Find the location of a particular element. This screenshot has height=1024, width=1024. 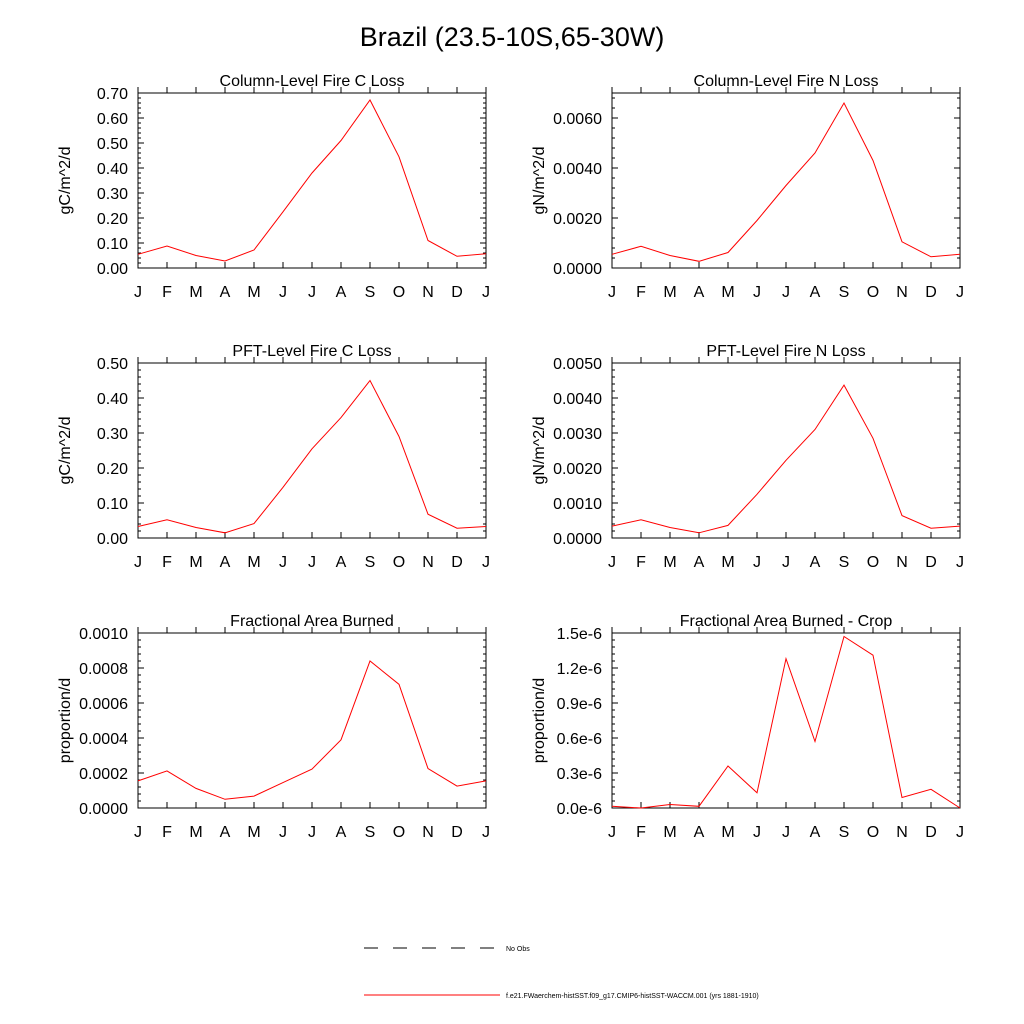

panel-title: Fractional Area Burned is located at coordinates (312, 621).